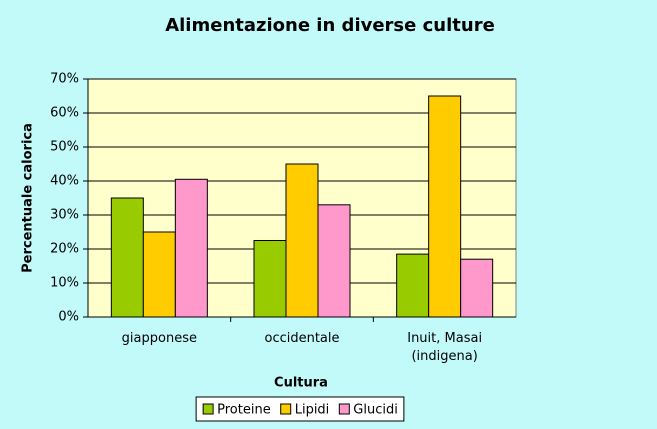  I want to click on x-tick-label: giapponese, so click(159, 338).